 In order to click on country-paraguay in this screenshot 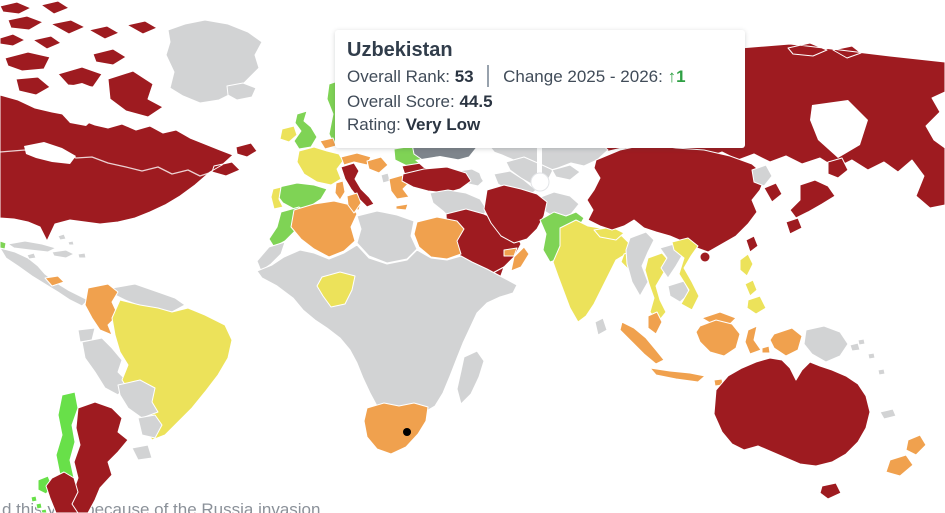, I will do `click(150, 426)`.